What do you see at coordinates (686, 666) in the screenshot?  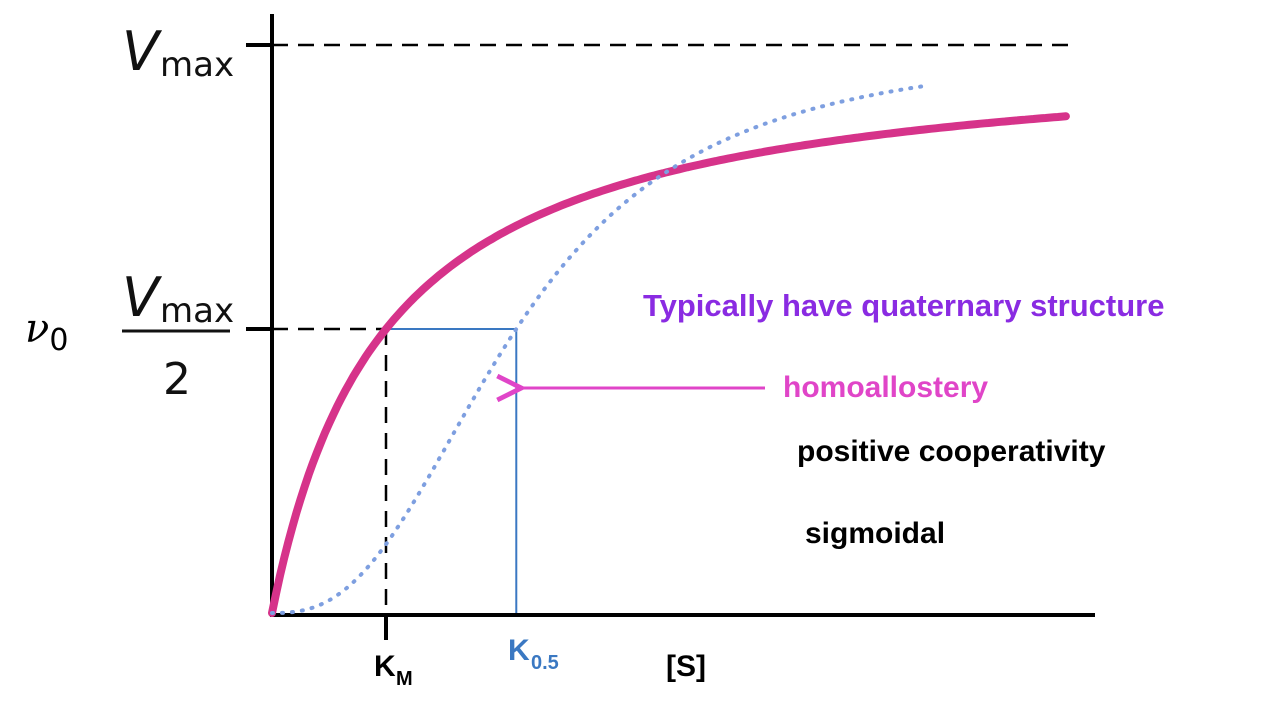 I see `x-axis-label: [S]` at bounding box center [686, 666].